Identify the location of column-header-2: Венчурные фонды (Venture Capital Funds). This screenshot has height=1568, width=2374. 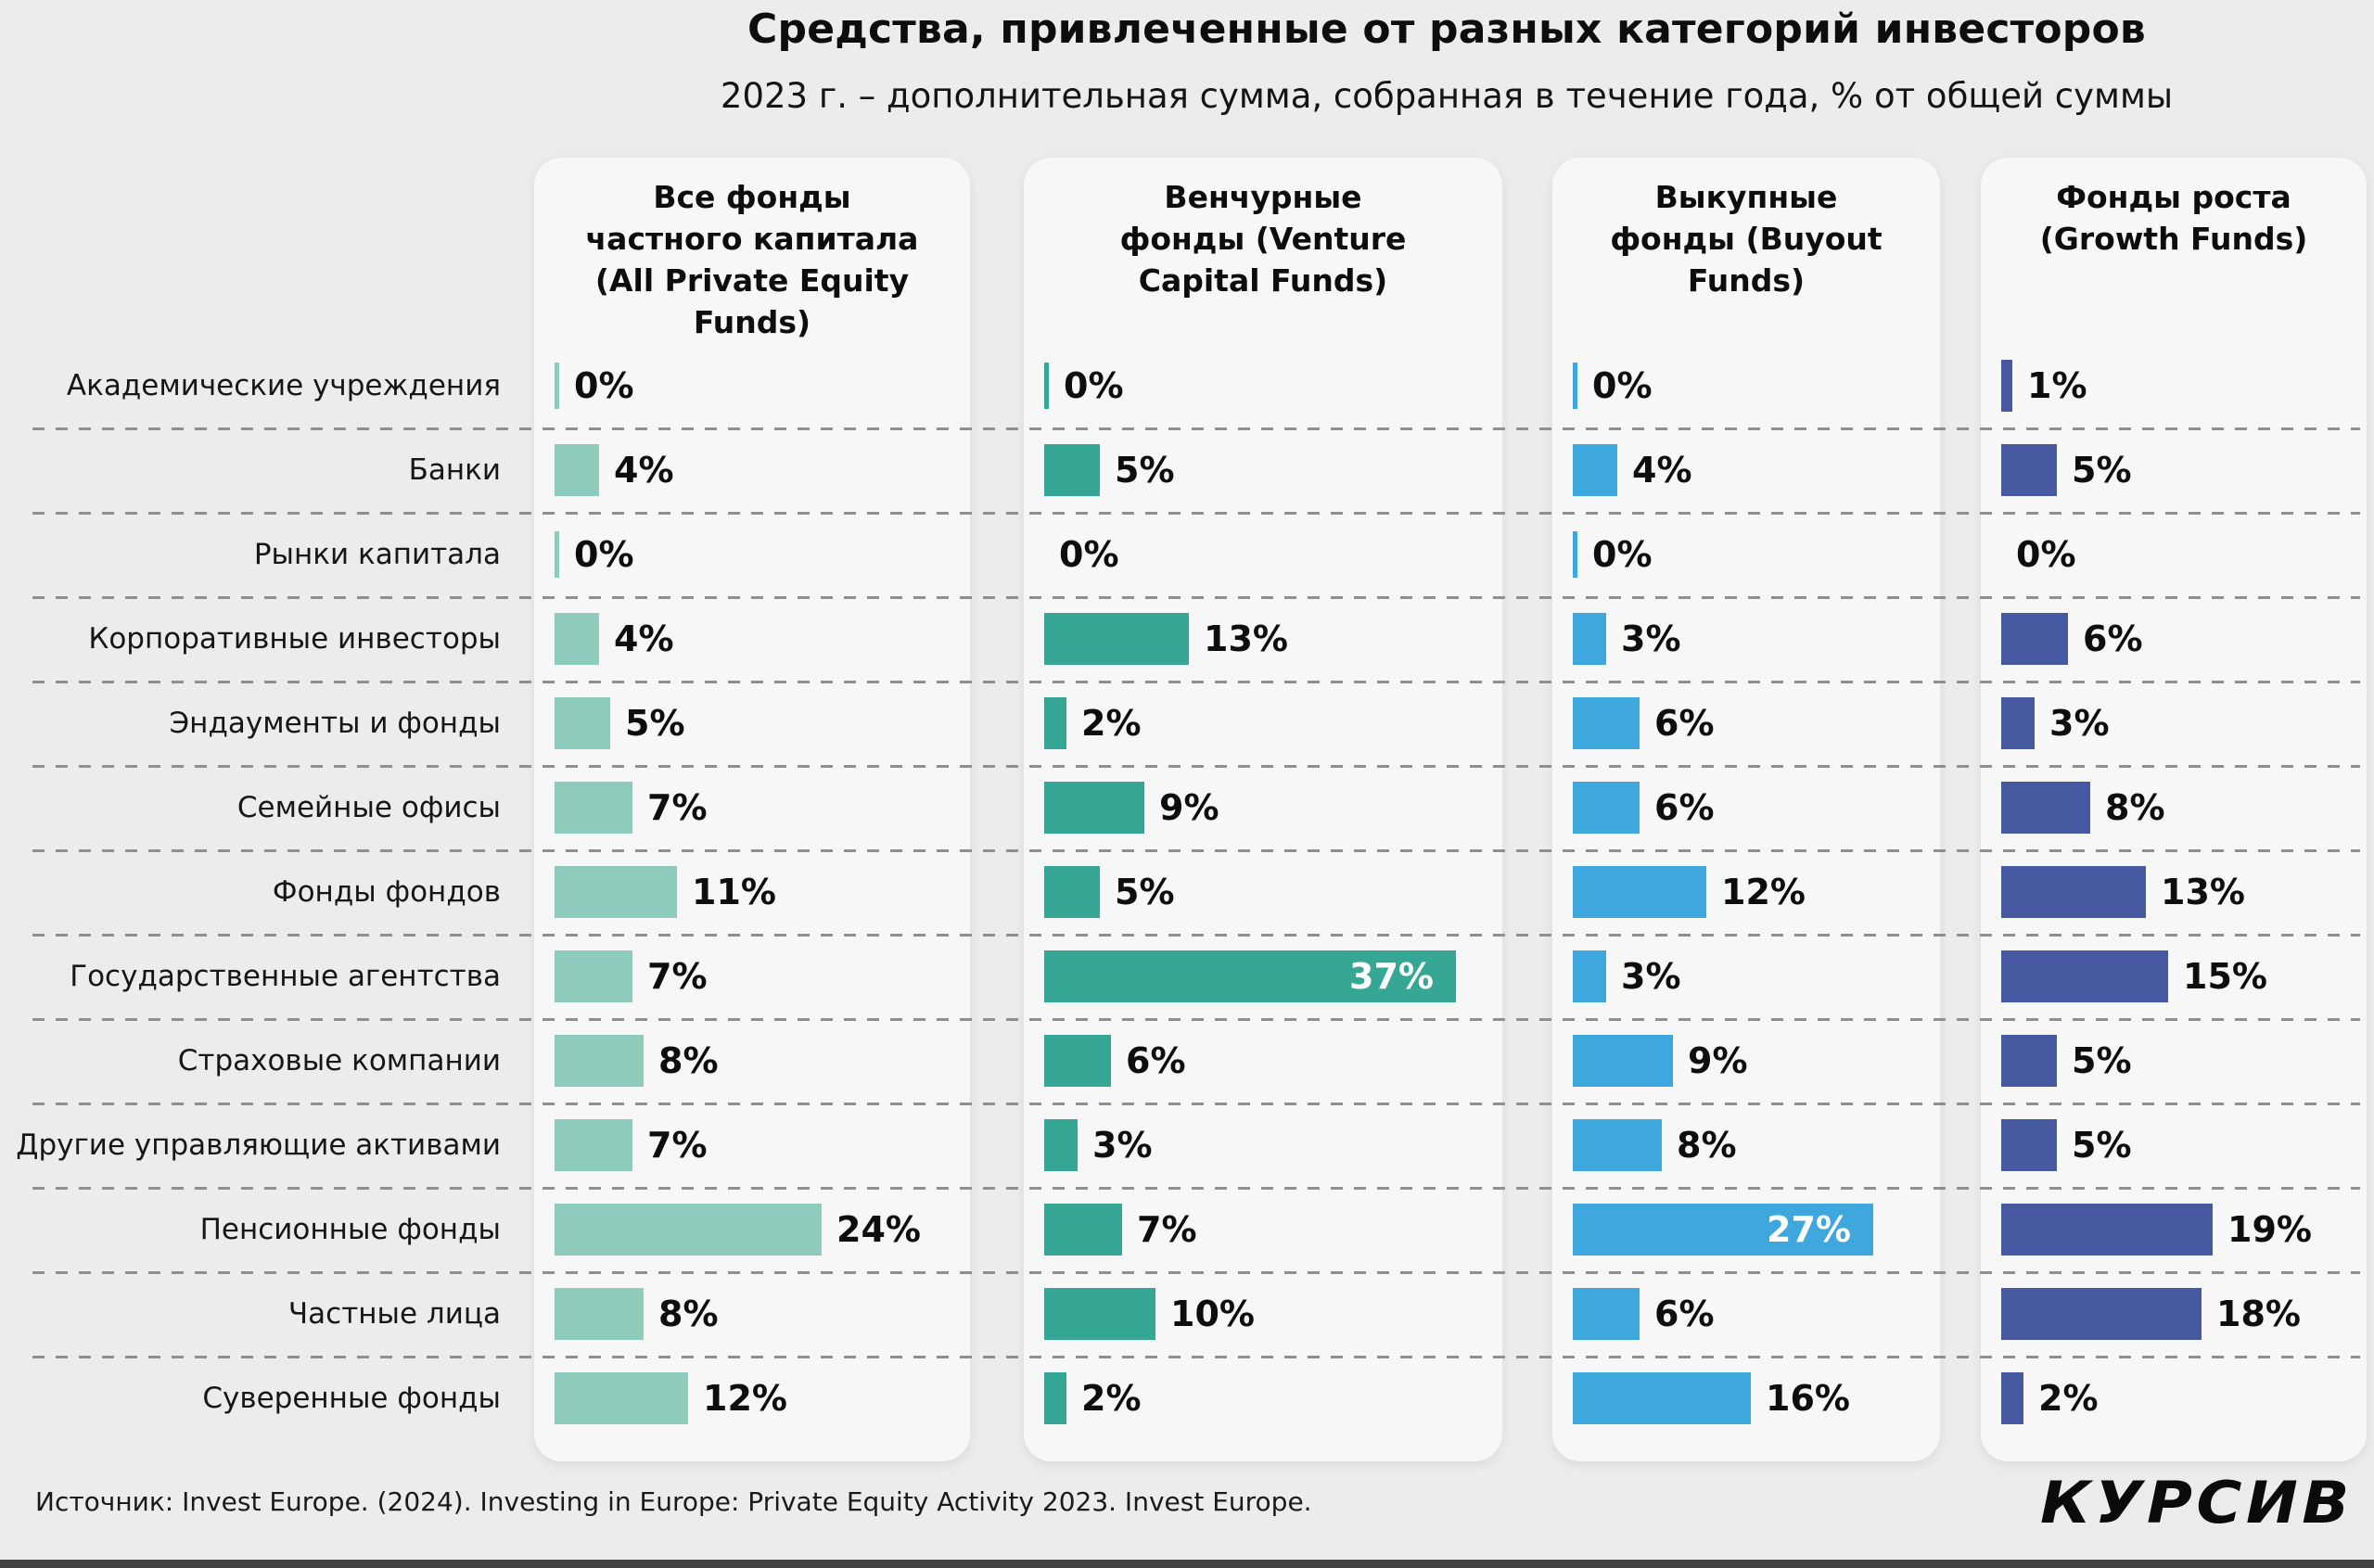
(1263, 239).